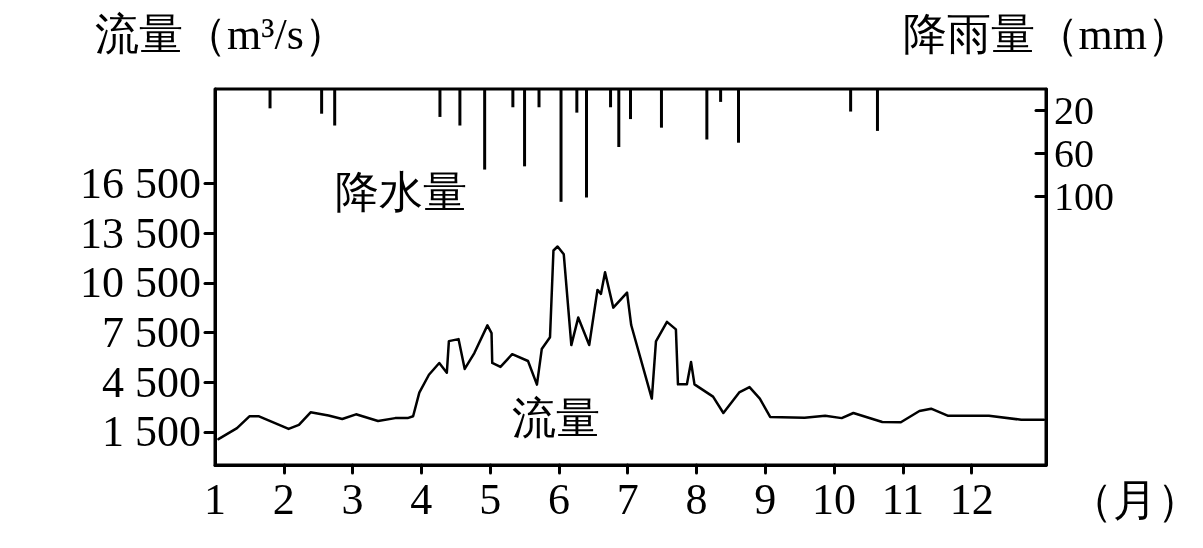 This screenshot has height=548, width=1203. What do you see at coordinates (1135, 500) in the screenshot?
I see `x-axis-title: （月）` at bounding box center [1135, 500].